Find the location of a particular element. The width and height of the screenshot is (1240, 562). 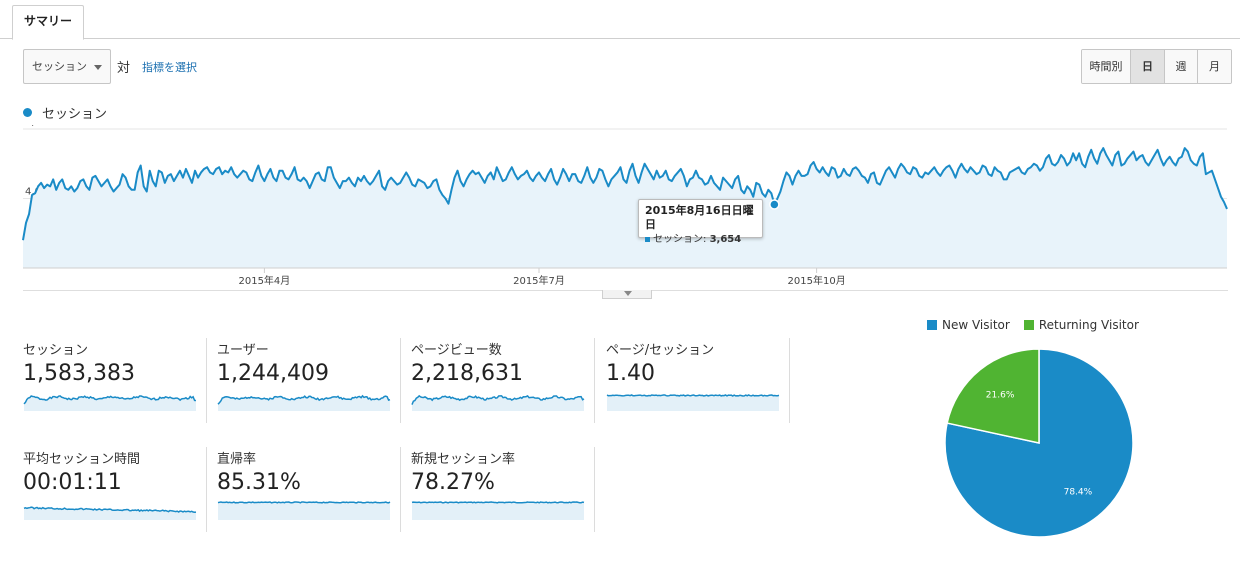

metric-tile: 新規セッション率 78.27% is located at coordinates (501, 493).